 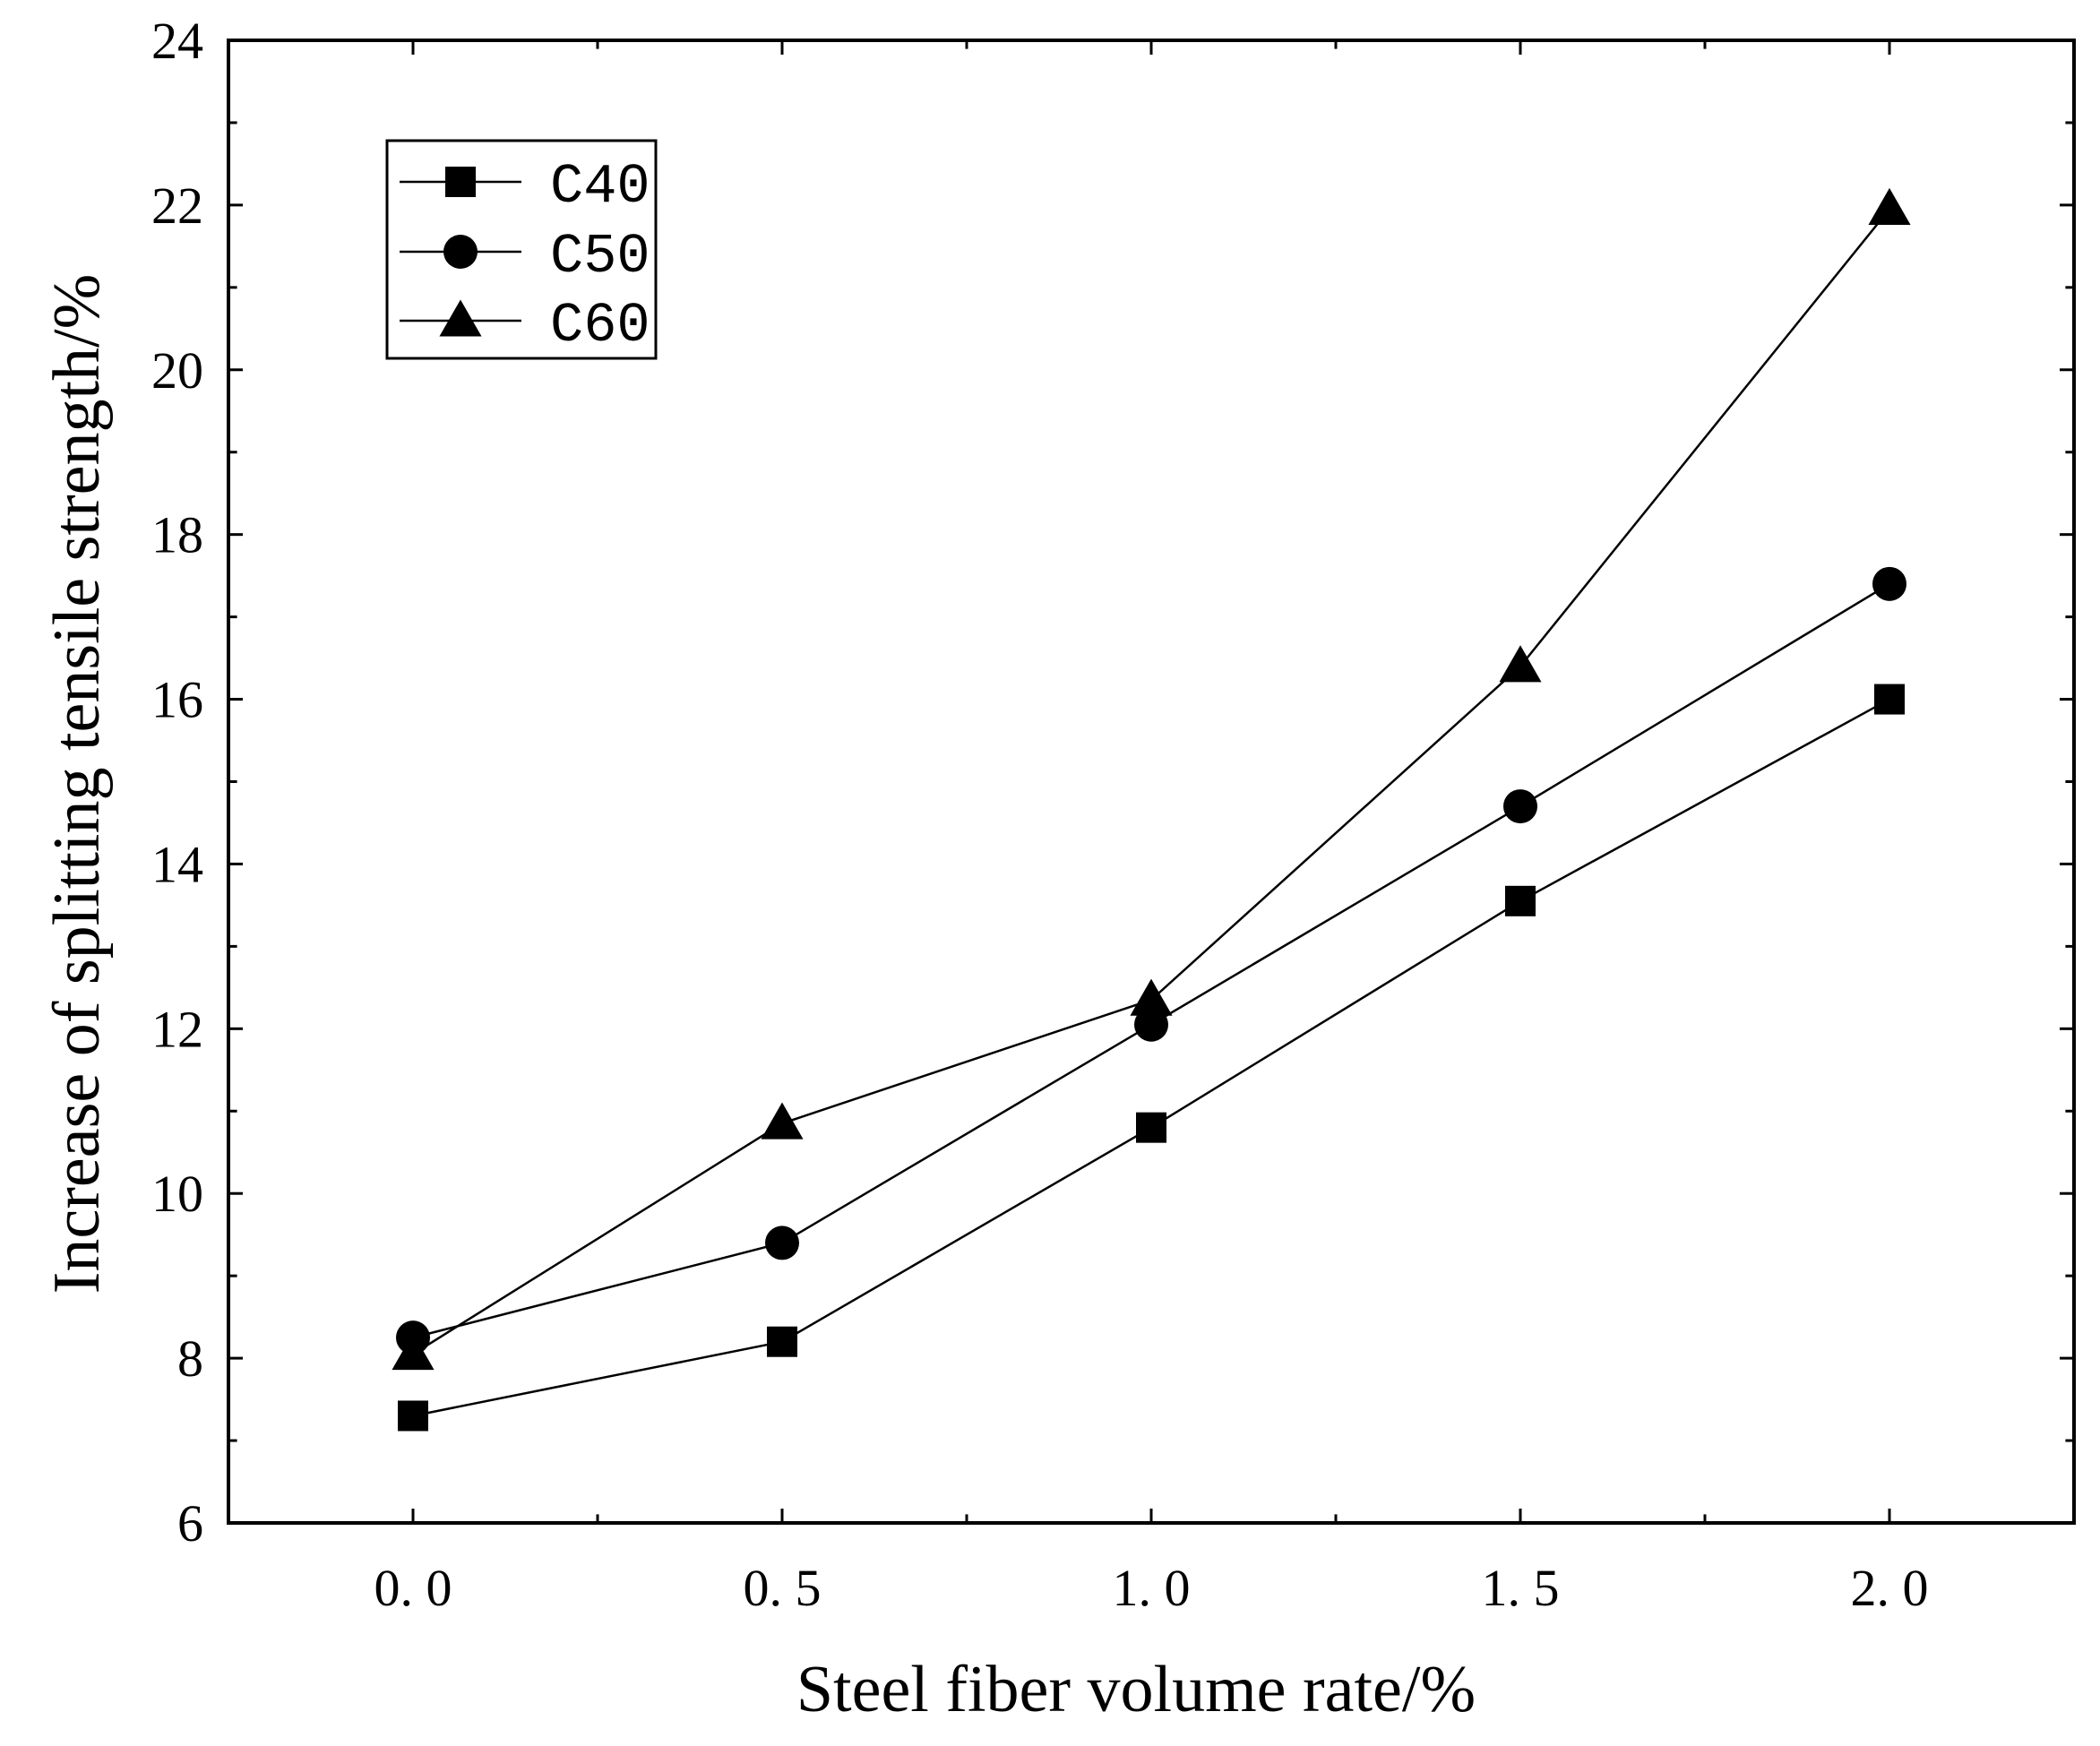 I want to click on y-tick-label: 20, so click(x=177, y=370).